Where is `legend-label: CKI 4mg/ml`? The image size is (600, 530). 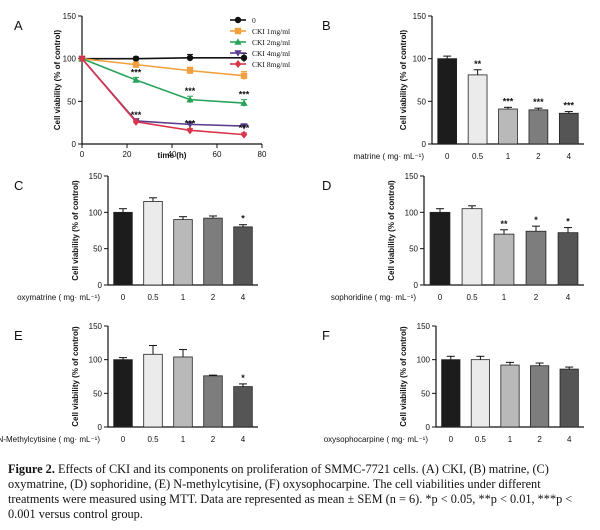 legend-label: CKI 4mg/ml is located at coordinates (271, 53).